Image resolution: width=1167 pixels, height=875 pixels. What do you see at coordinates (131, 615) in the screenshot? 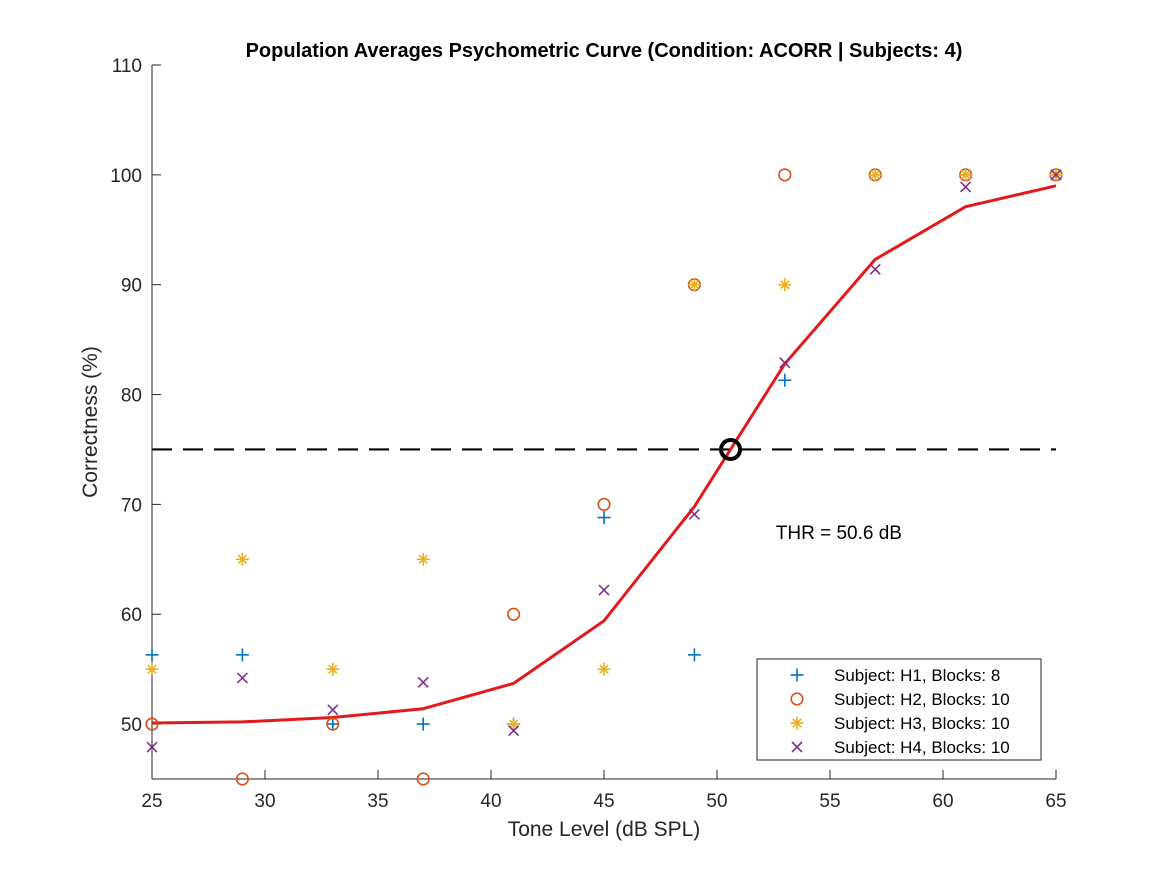
I see `y-tick-label: 60` at bounding box center [131, 615].